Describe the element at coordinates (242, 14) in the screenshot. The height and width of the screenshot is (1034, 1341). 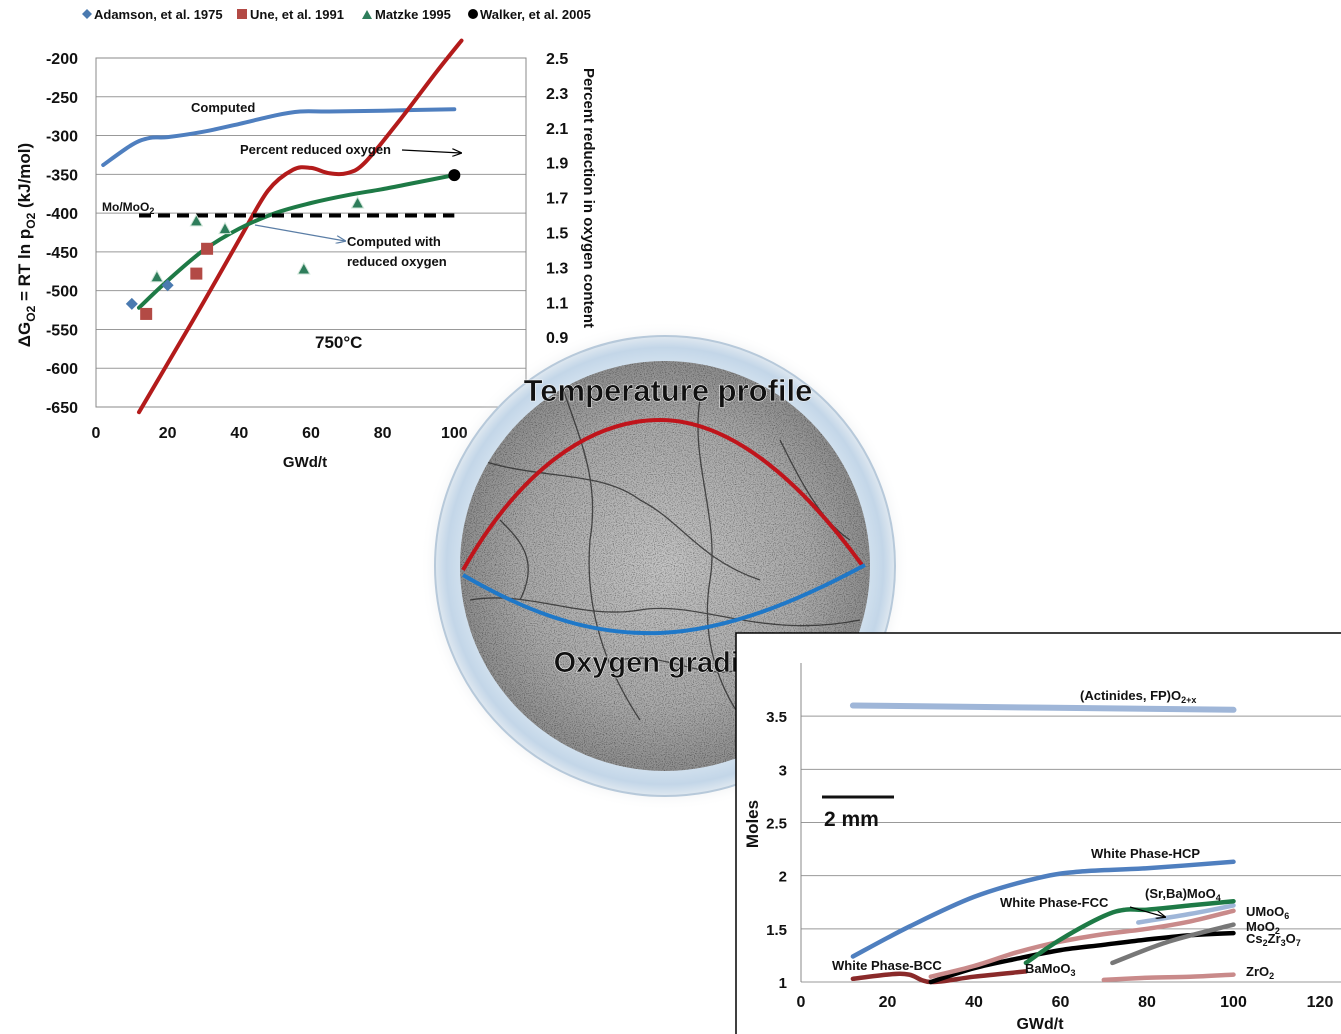
I see `legend-marker-square` at that location.